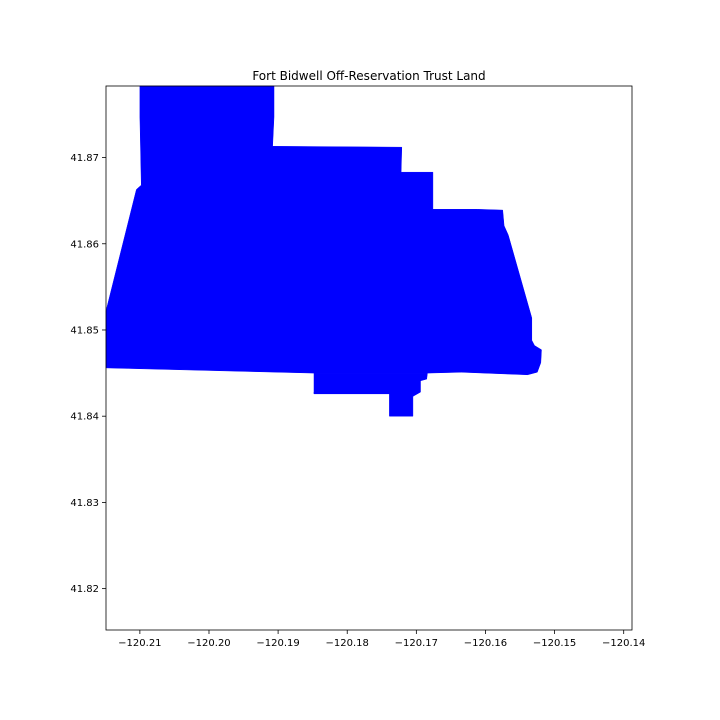  What do you see at coordinates (84, 244) in the screenshot?
I see `y-tick-label: 41.86` at bounding box center [84, 244].